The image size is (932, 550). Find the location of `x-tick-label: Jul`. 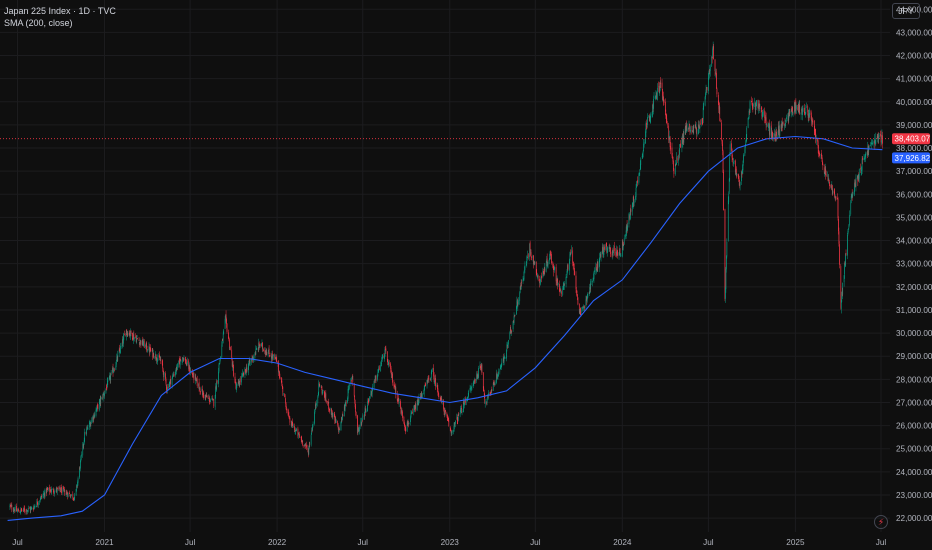

x-tick-label: Jul is located at coordinates (535, 542).